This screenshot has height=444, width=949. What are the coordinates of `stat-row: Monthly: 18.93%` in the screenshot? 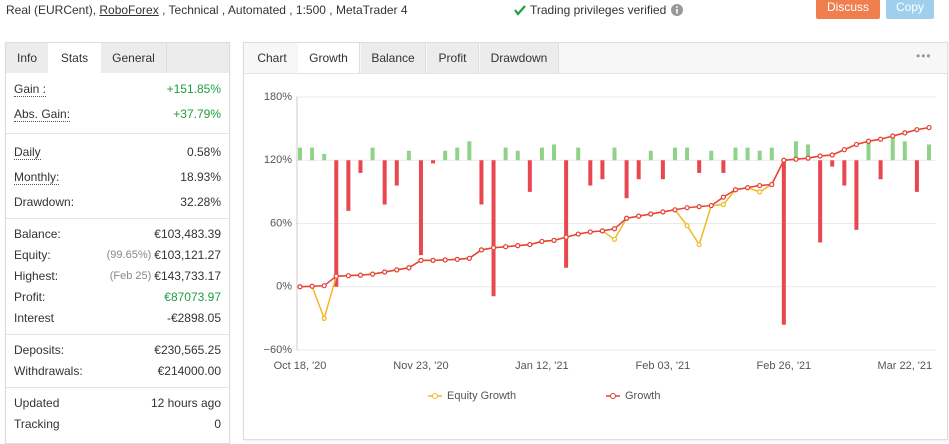 It's located at (117, 177).